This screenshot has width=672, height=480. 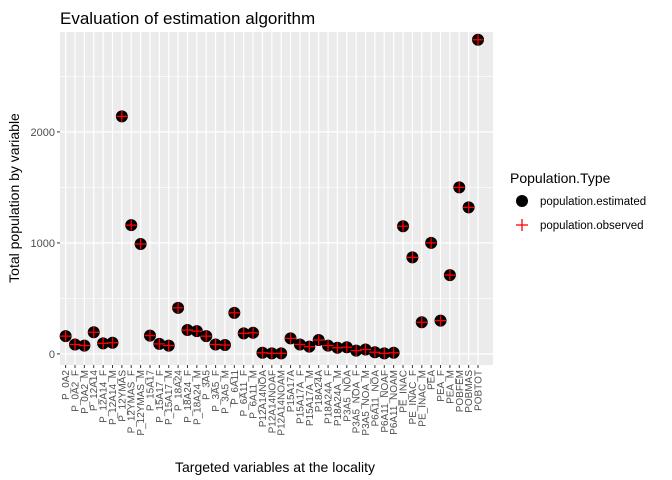 I want to click on x-tick-label: P_12YMAS, so click(x=122, y=396).